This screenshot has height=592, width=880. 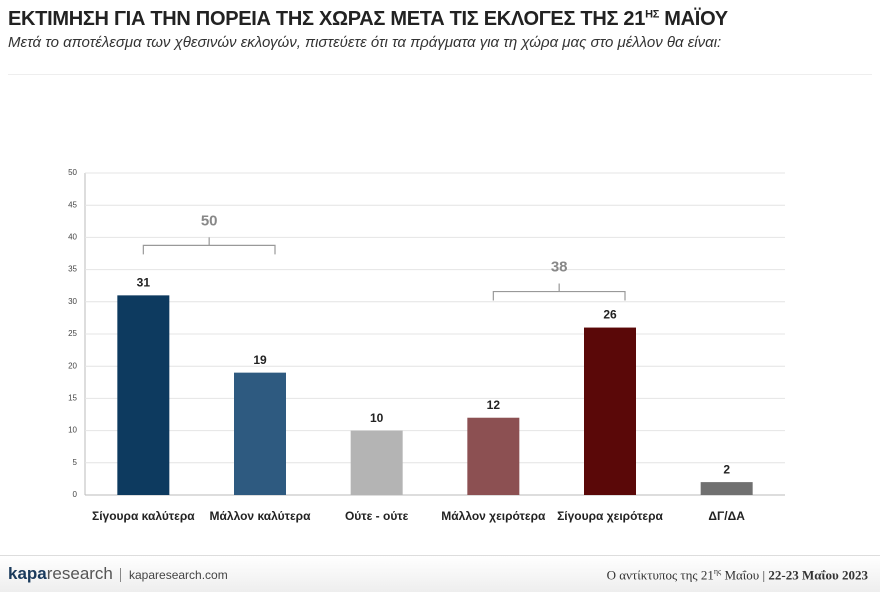 What do you see at coordinates (72, 430) in the screenshot?
I see `y-tick-label: 10` at bounding box center [72, 430].